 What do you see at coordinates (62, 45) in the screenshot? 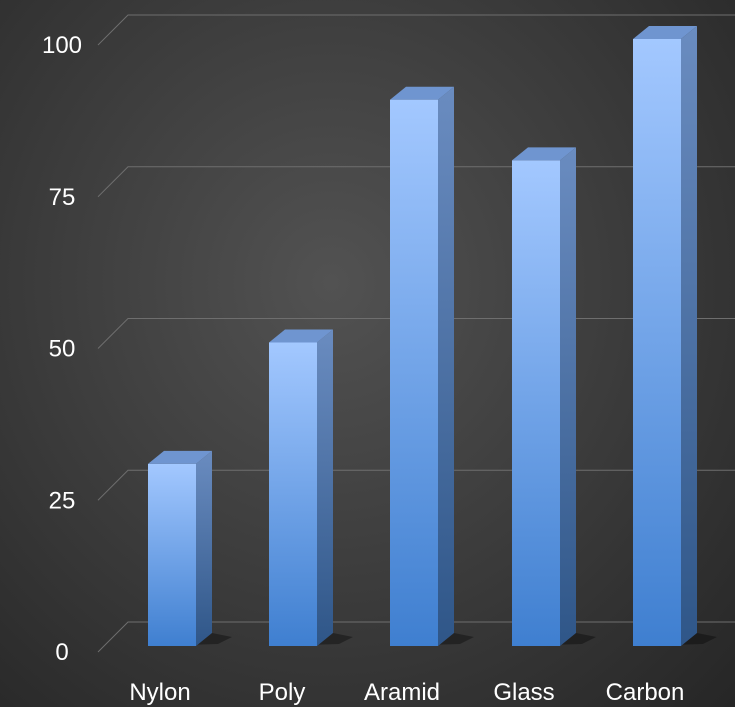
I see `y-tick-label: 100` at bounding box center [62, 45].